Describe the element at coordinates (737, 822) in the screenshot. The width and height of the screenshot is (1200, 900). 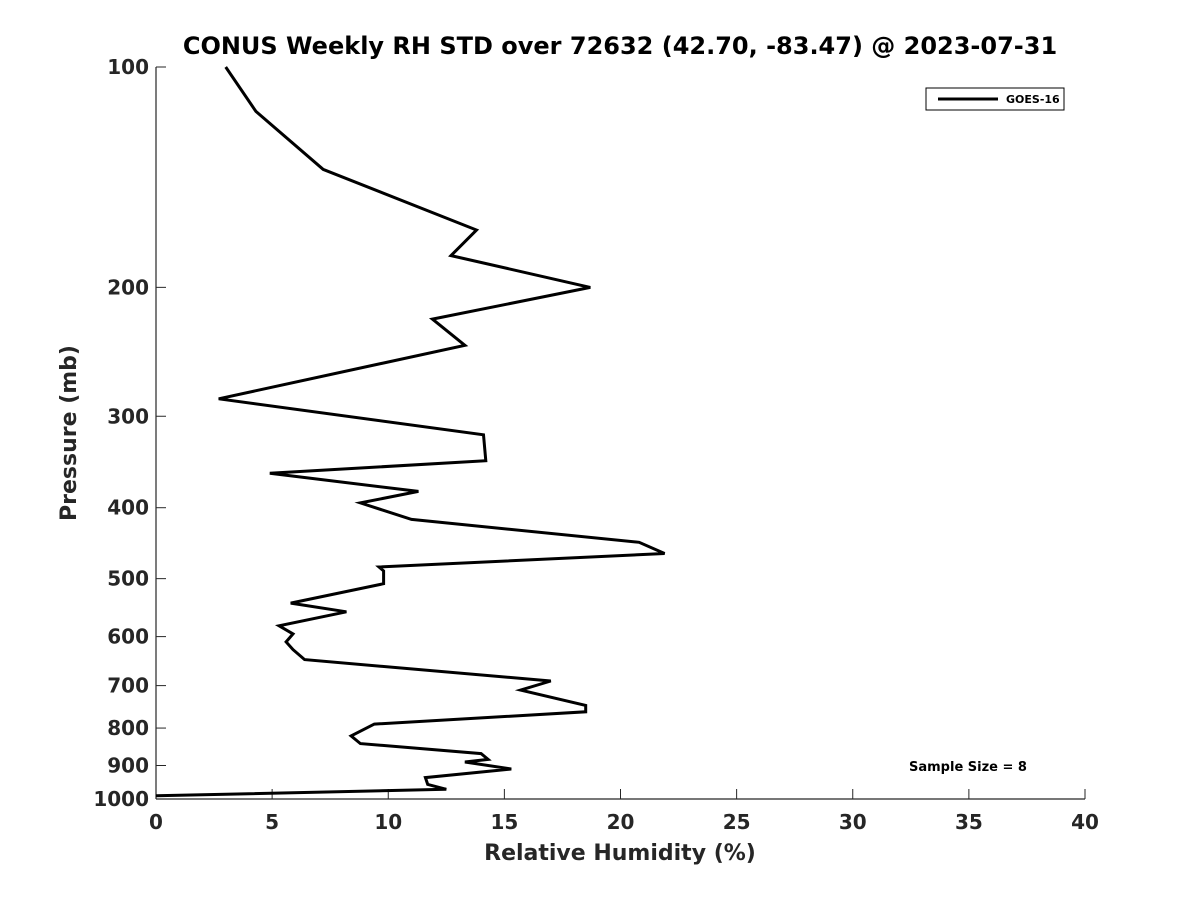
I see `x-tick-label: 25` at that location.